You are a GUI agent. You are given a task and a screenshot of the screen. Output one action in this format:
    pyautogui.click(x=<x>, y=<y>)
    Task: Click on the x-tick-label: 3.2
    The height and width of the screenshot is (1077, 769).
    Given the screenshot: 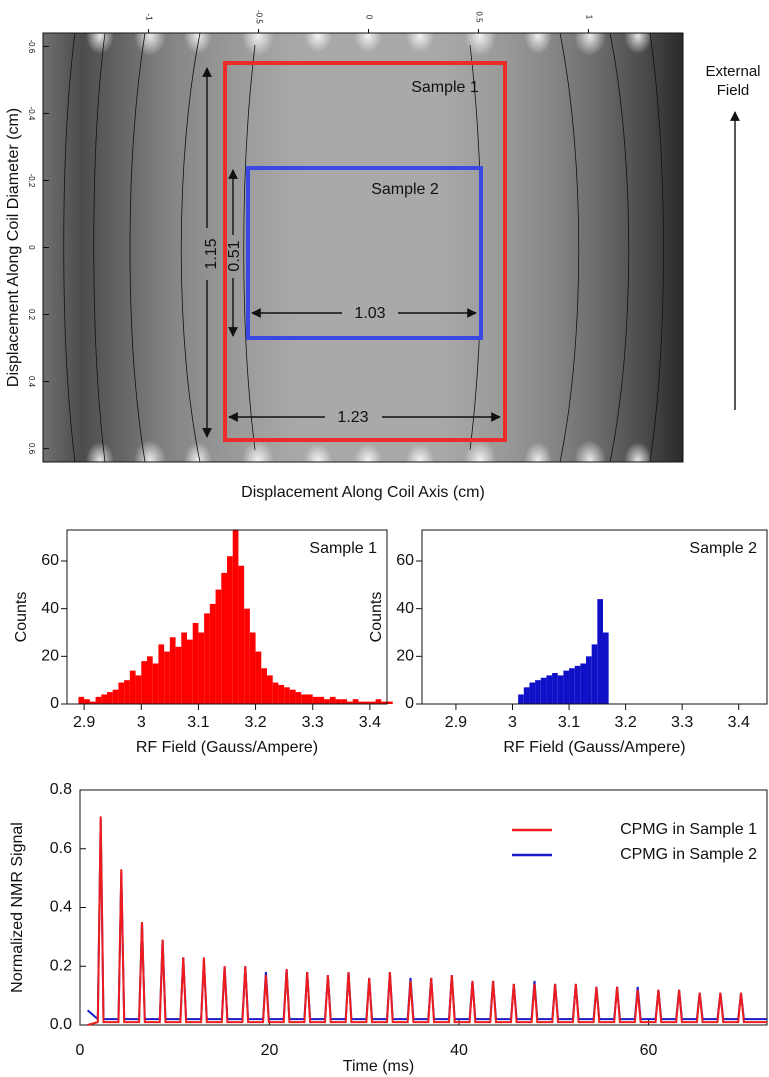 What is the action you would take?
    pyautogui.click(x=625, y=722)
    